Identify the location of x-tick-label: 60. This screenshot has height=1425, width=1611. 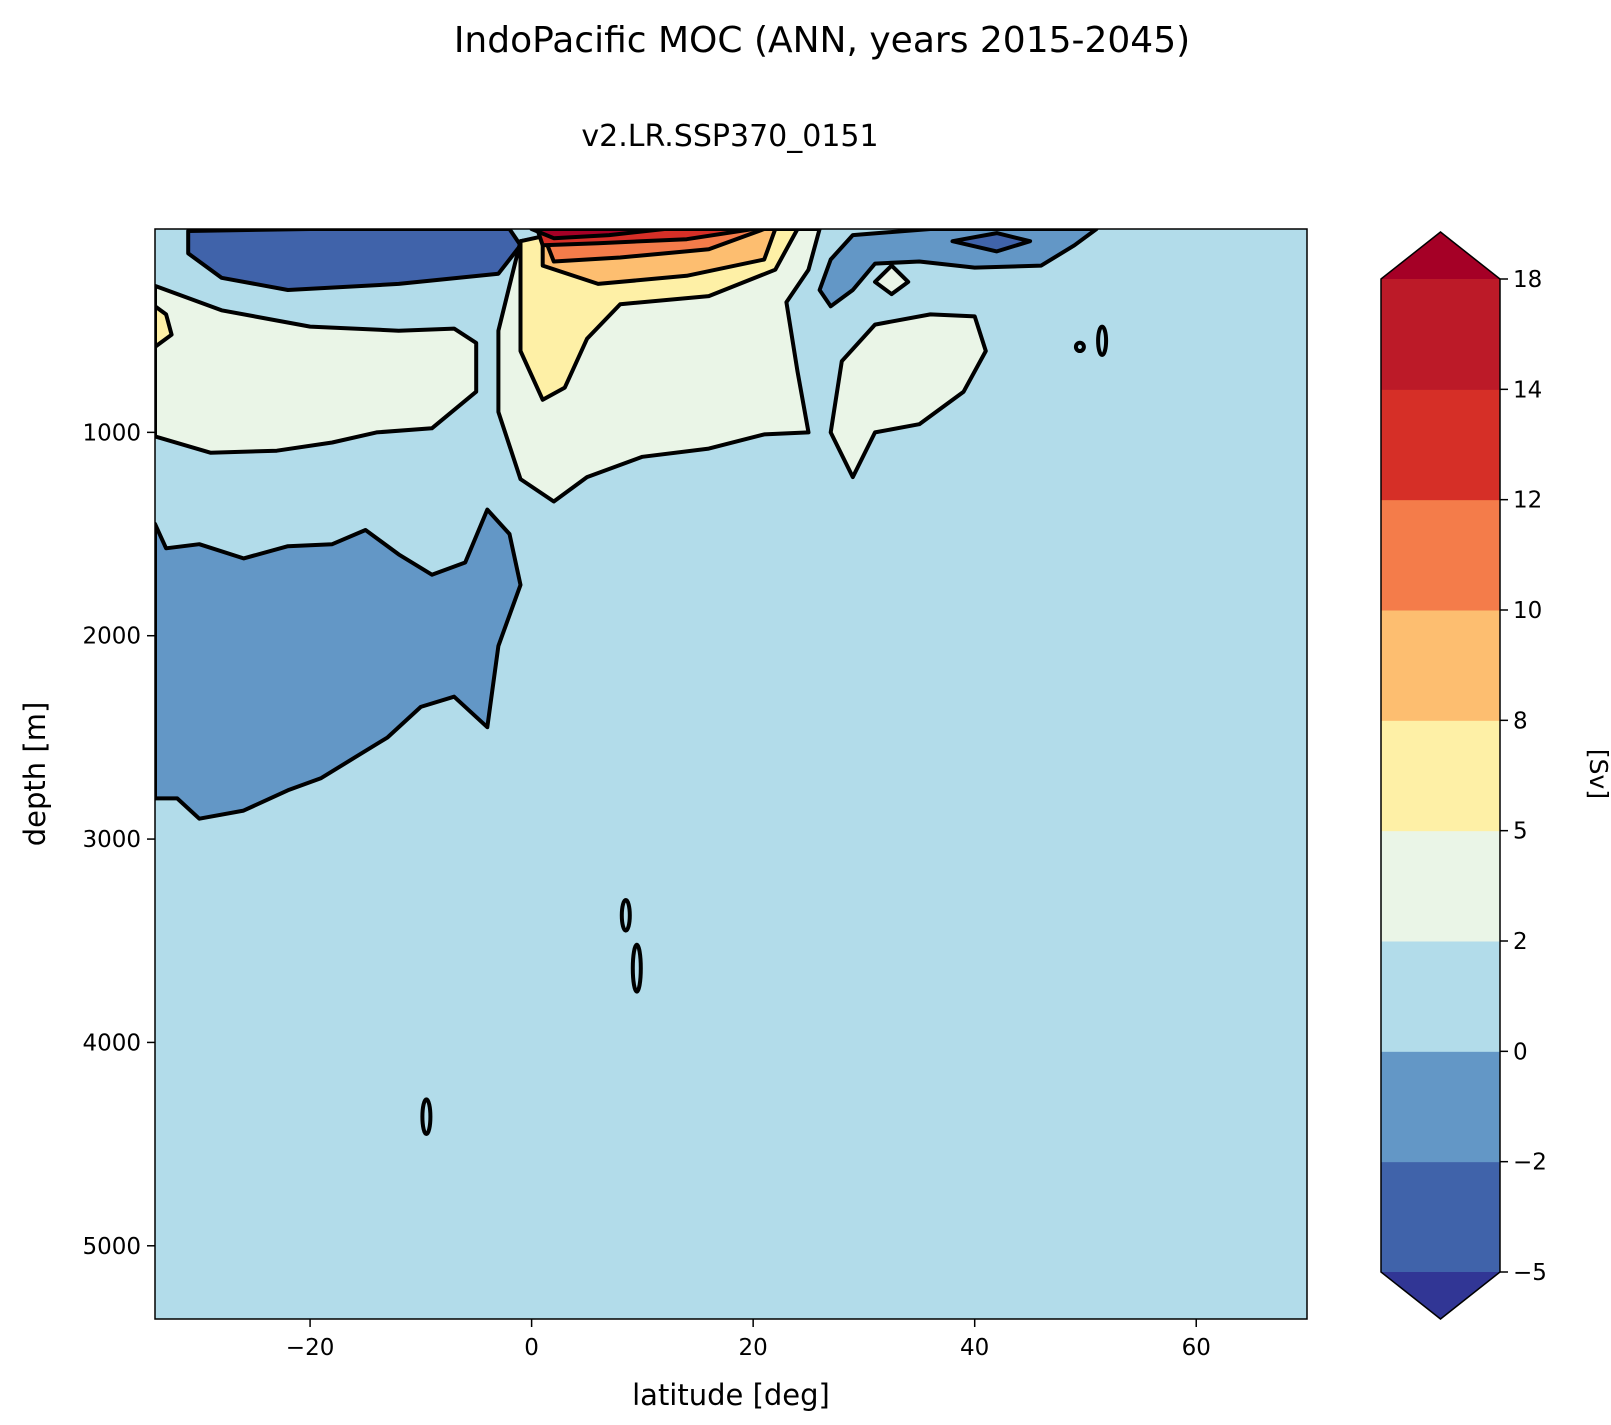
(1196, 1348).